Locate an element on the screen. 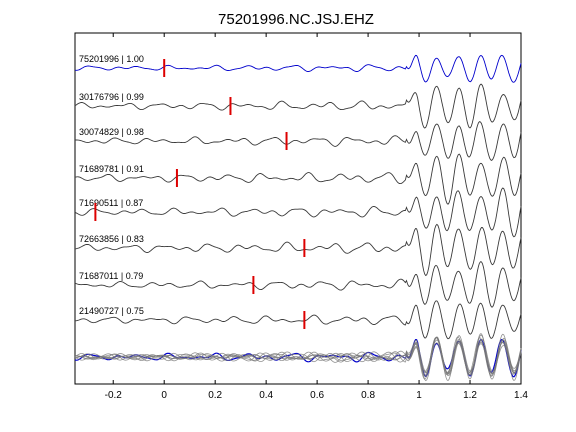  trace-label: 30176796 | 0.99 is located at coordinates (111, 97).